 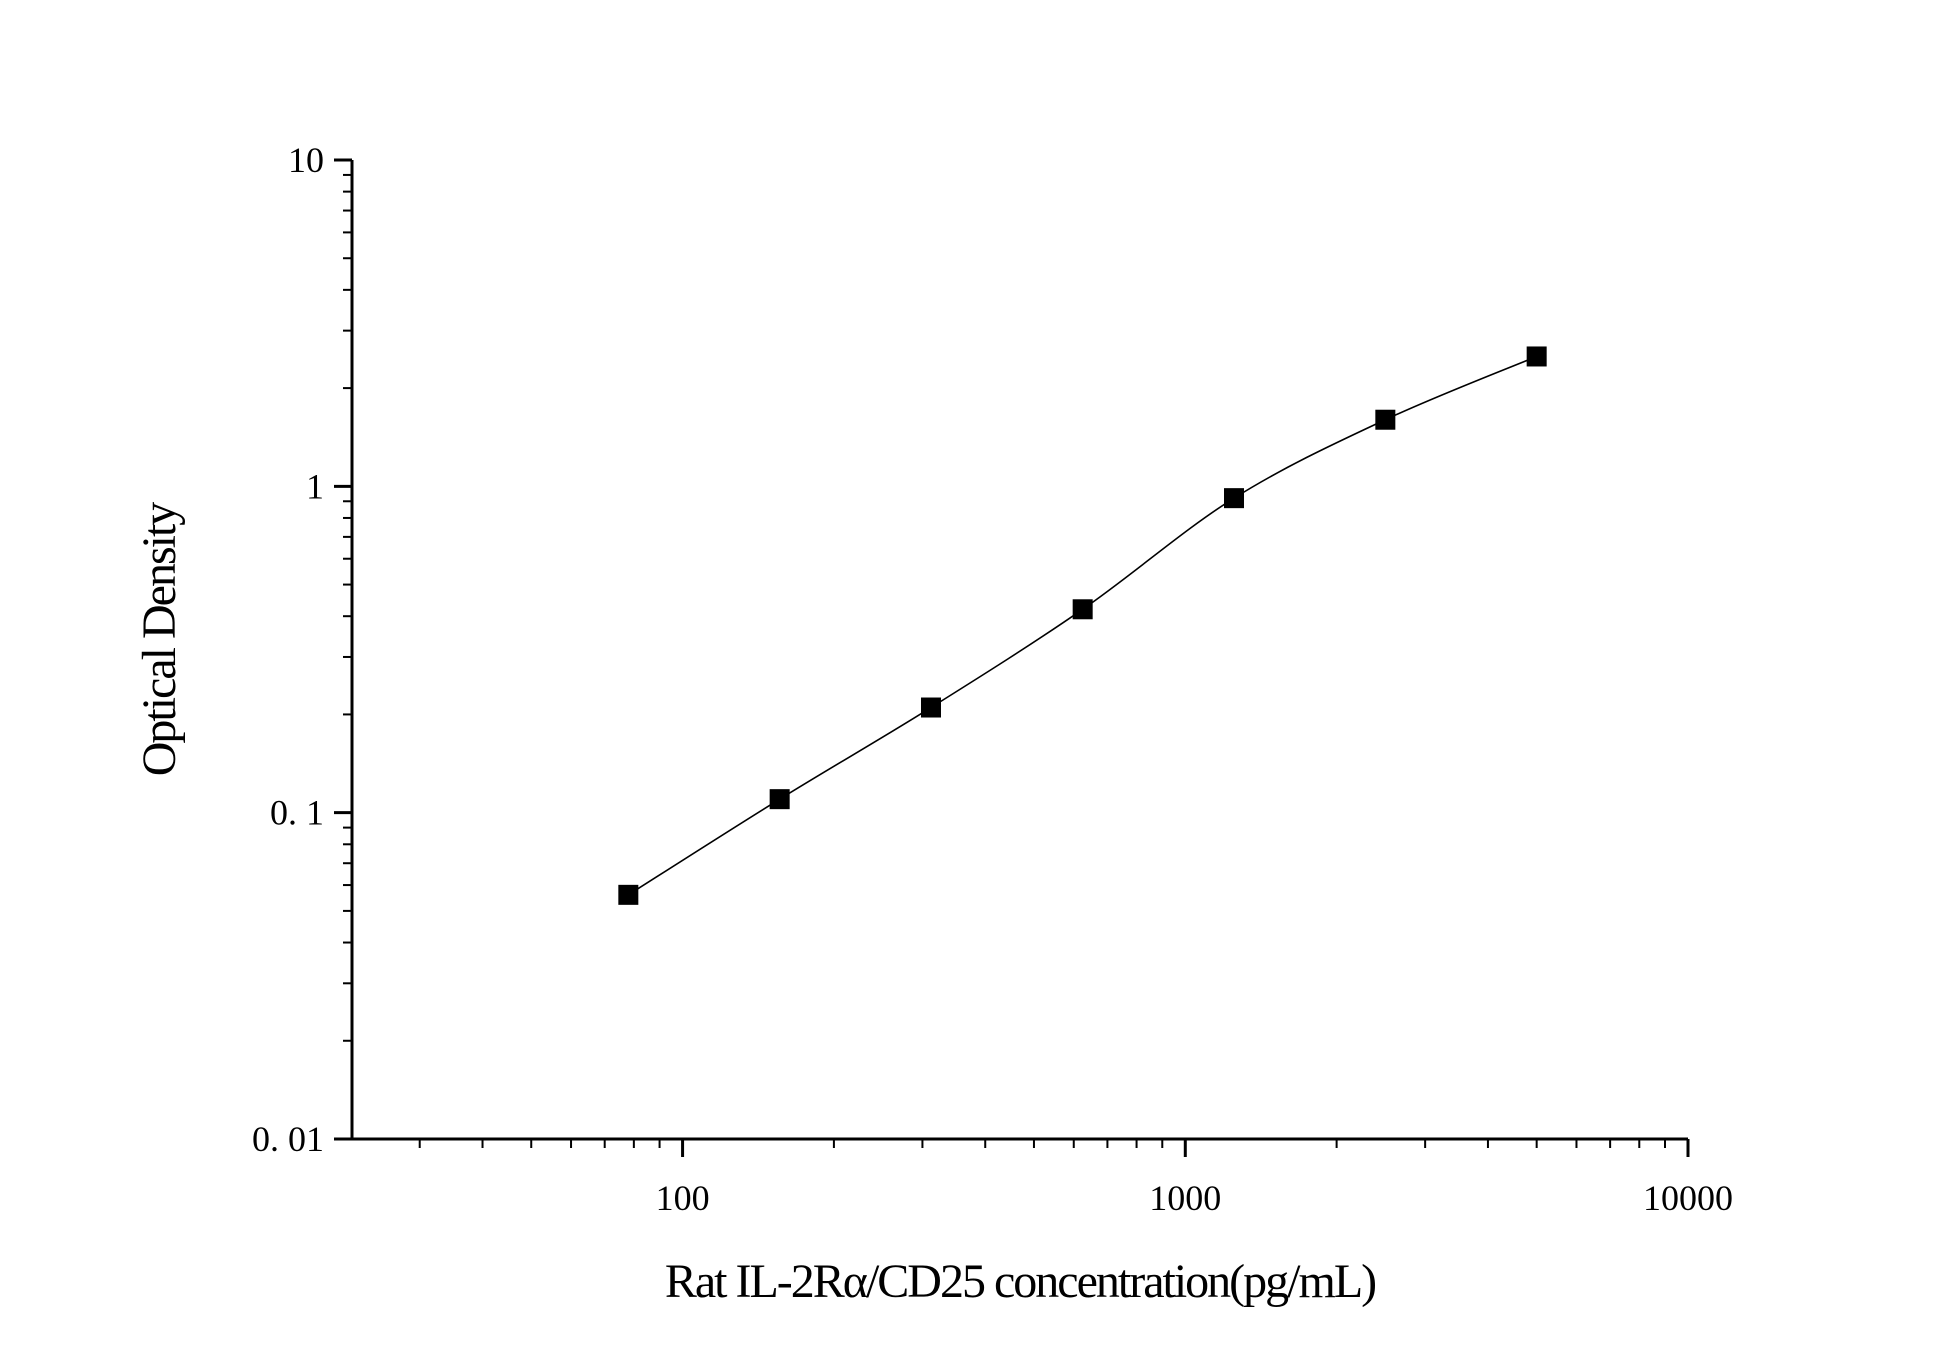 What do you see at coordinates (1185, 1198) in the screenshot?
I see `x-tick-label: 1000` at bounding box center [1185, 1198].